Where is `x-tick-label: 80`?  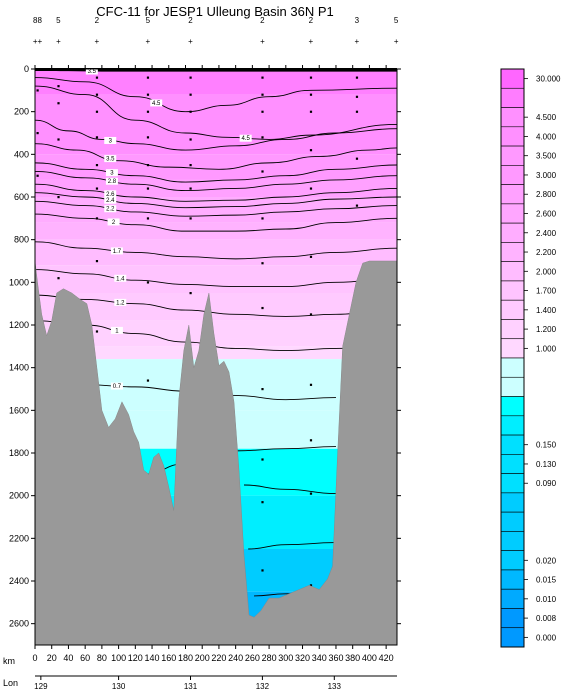
x-tick-label: 80 is located at coordinates (102, 658).